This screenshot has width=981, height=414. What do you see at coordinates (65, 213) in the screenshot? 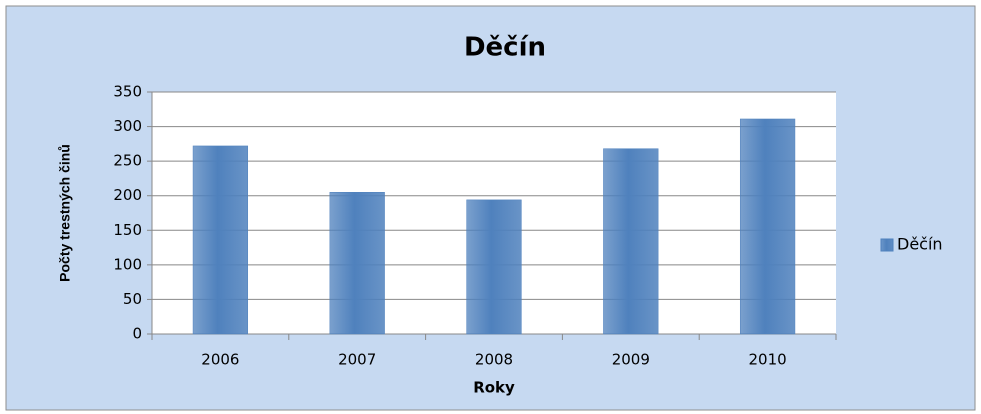
I see `y-axis-label: Počty trestných činů` at bounding box center [65, 213].